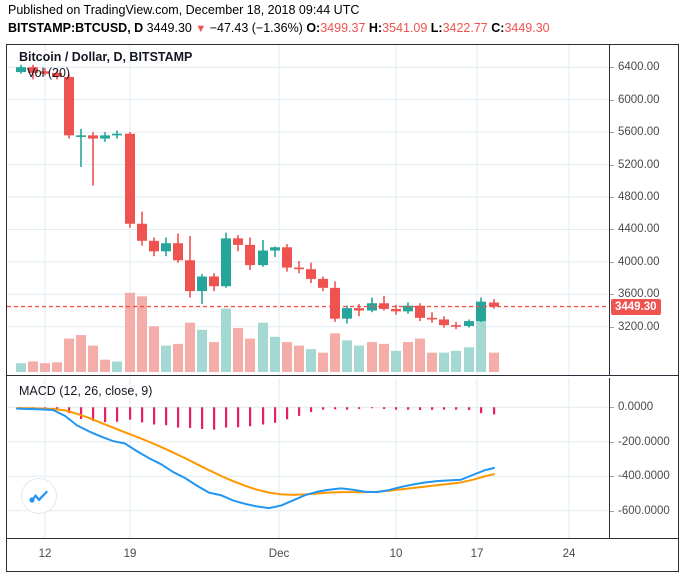 This screenshot has width=685, height=578. Describe the element at coordinates (569, 554) in the screenshot. I see `time-axis-label: 24` at that location.